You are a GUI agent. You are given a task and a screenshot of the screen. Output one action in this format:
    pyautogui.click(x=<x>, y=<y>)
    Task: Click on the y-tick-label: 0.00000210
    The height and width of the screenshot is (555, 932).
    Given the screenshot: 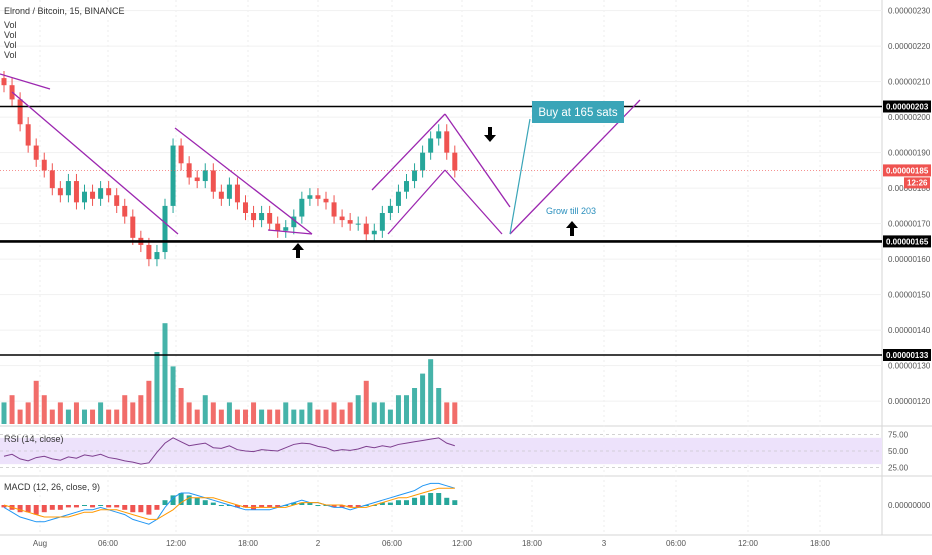 What is the action you would take?
    pyautogui.click(x=909, y=82)
    